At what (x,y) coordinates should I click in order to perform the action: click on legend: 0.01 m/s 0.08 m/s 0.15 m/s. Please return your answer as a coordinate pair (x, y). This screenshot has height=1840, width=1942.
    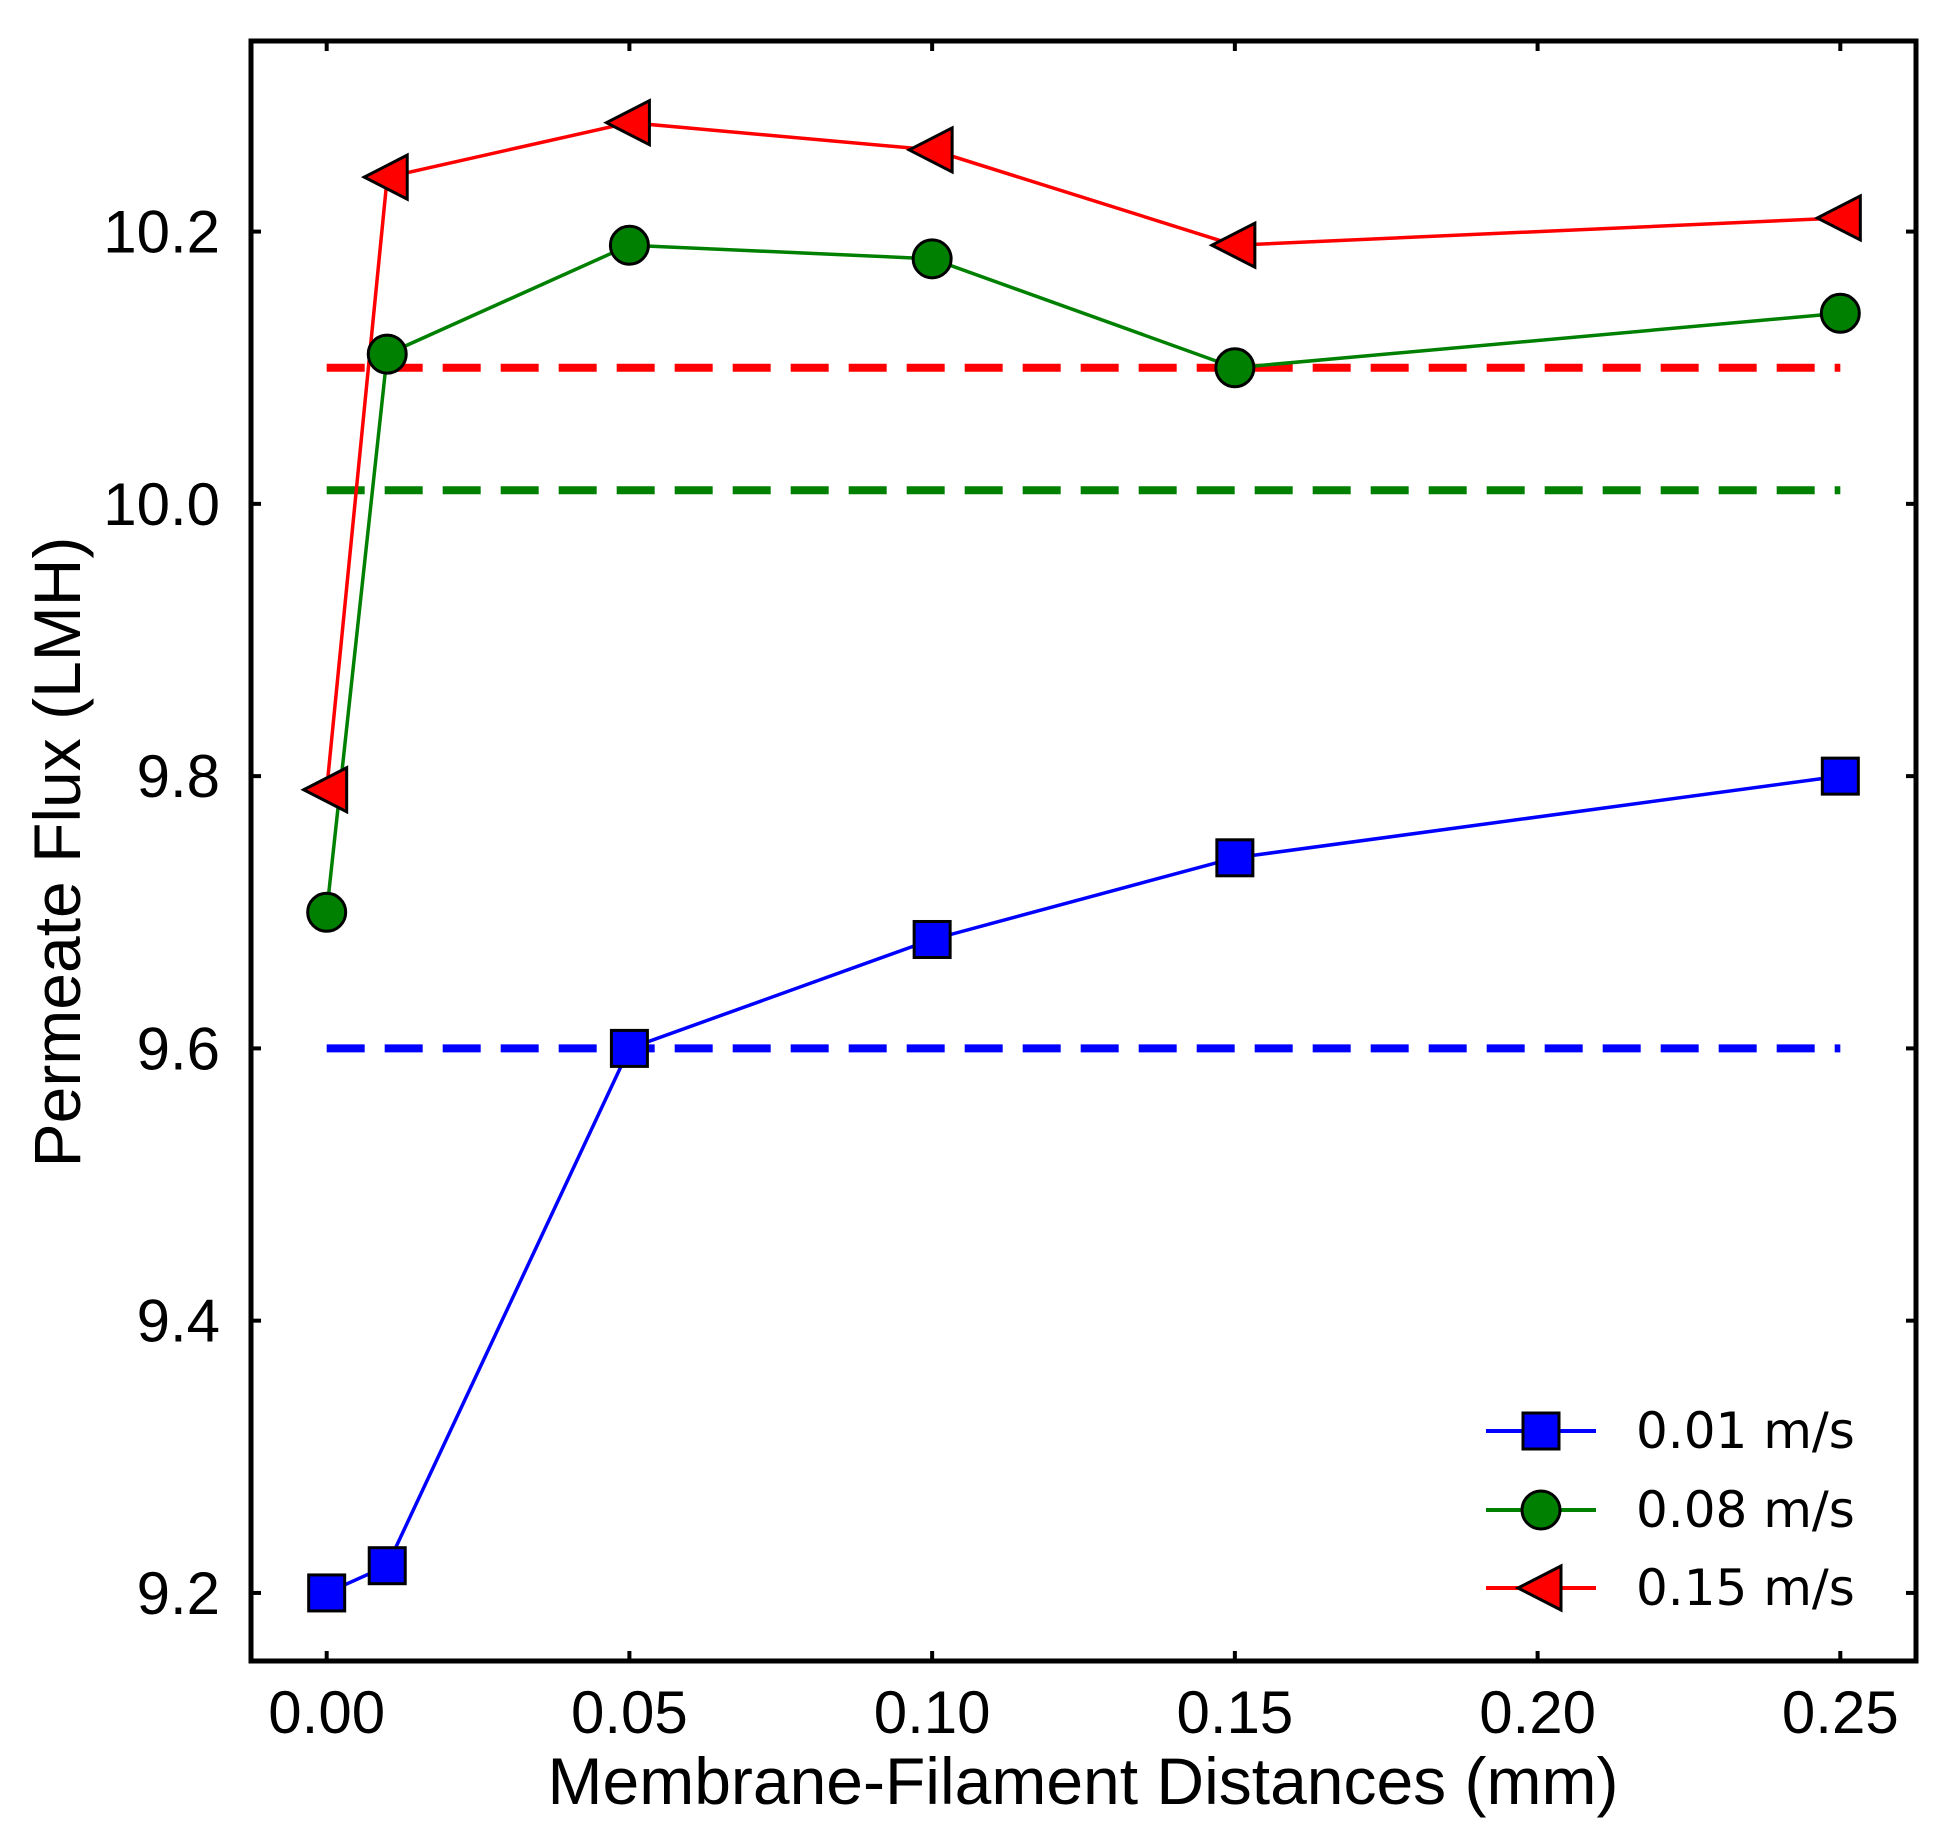
    Looking at the image, I should click on (1670, 1509).